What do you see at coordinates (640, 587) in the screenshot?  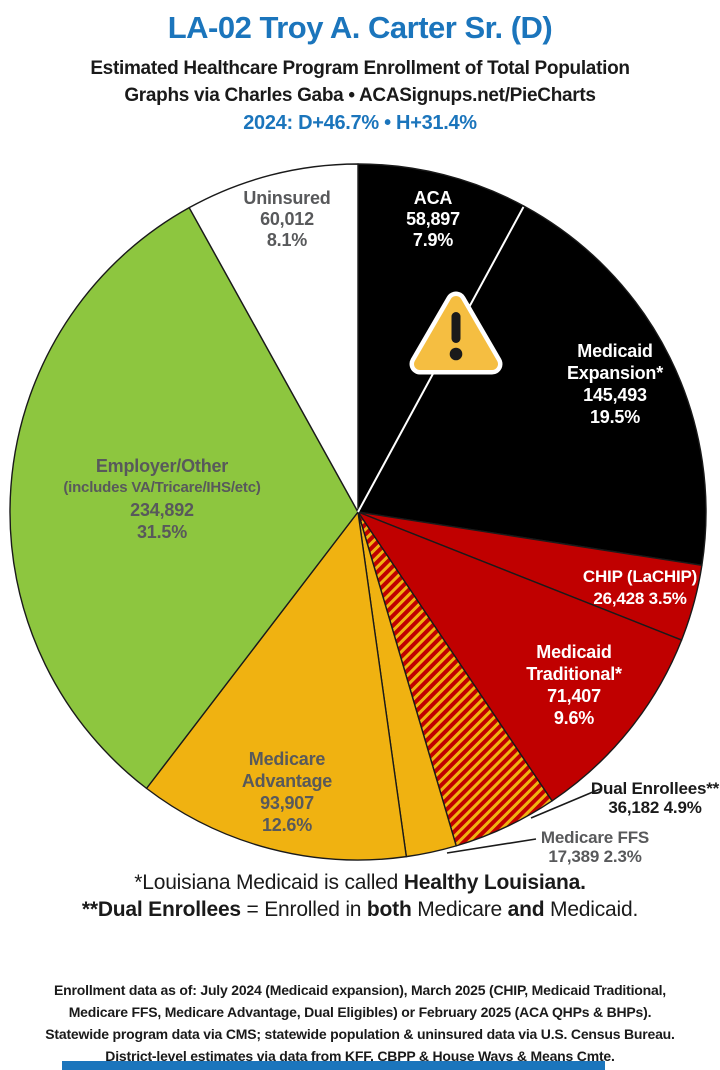 I see `slice-label-chip: CHIP (LaCHIP) 26,428 3.5%` at bounding box center [640, 587].